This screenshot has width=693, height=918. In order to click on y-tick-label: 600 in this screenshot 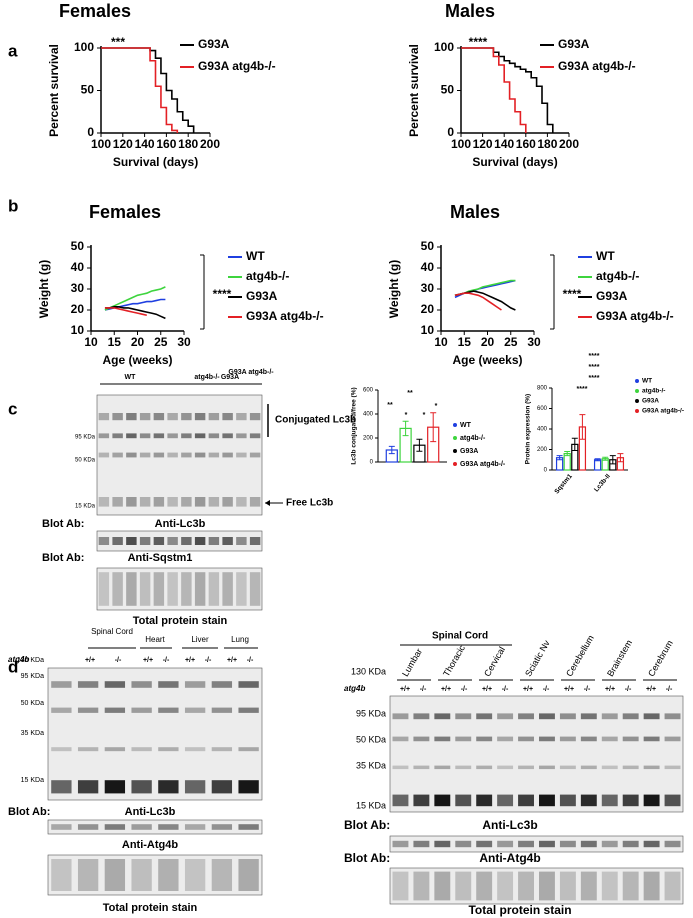, I will do `click(368, 391)`.